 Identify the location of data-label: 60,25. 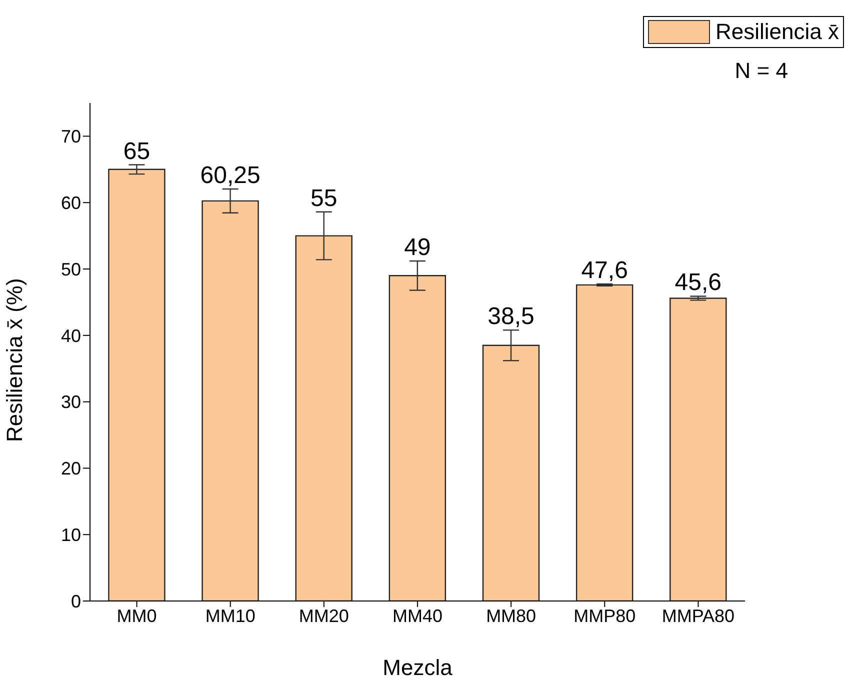
(230, 175).